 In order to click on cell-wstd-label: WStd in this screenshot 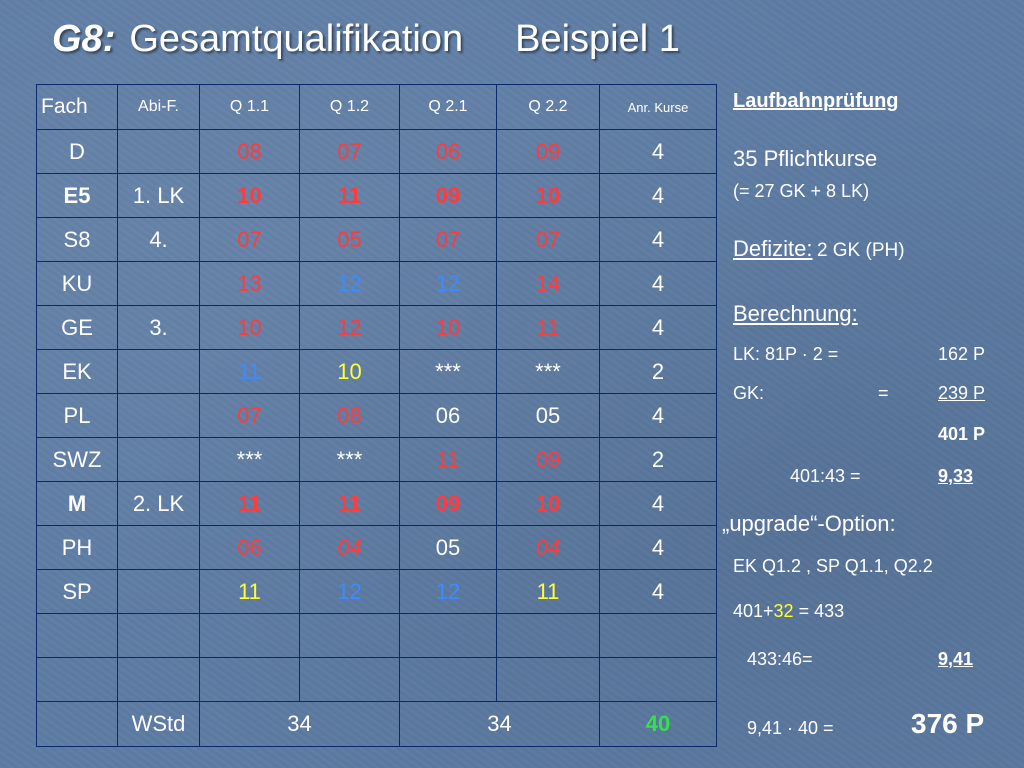, I will do `click(158, 724)`.